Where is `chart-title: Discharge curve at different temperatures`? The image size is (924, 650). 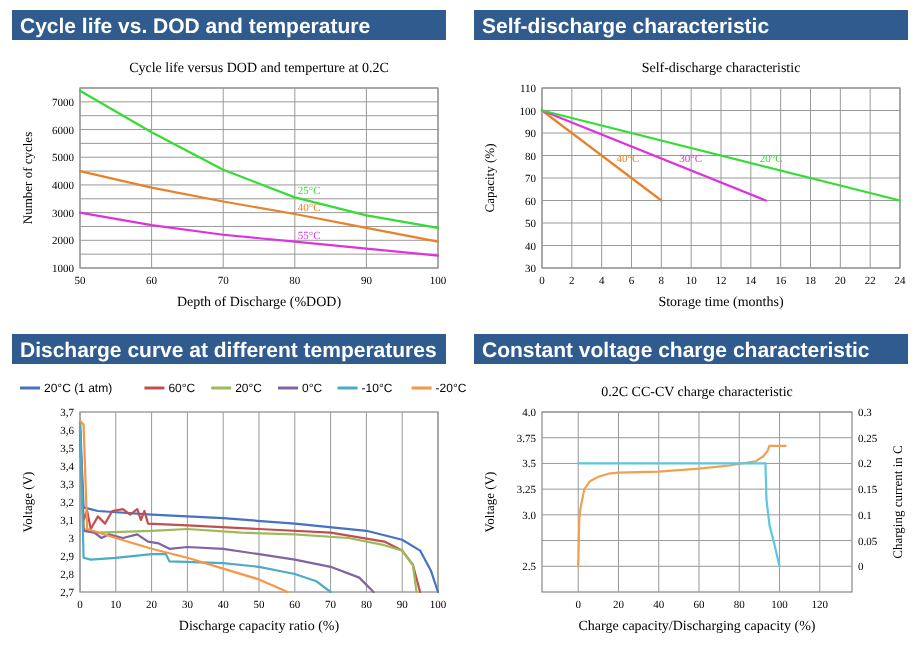 chart-title: Discharge curve at different temperatures is located at coordinates (228, 351).